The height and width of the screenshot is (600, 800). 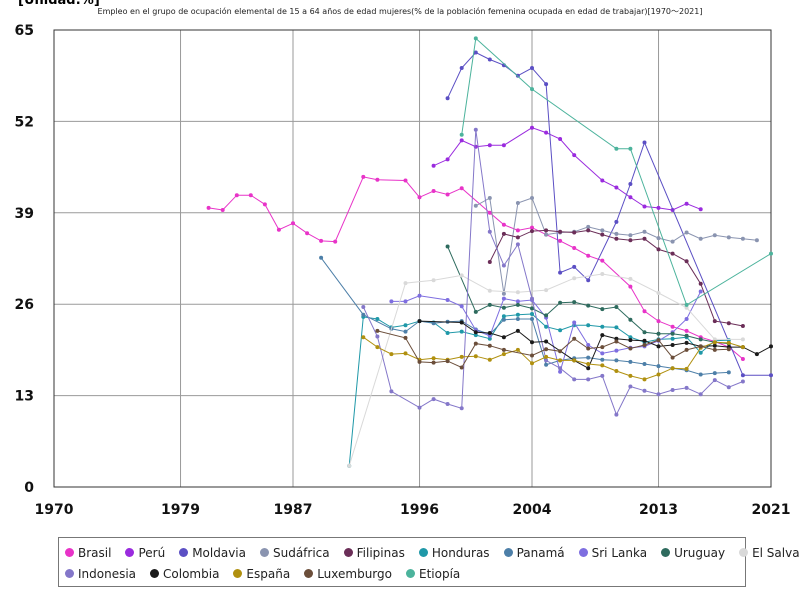 I want to click on legend-label: Etiopía, so click(x=439, y=573).